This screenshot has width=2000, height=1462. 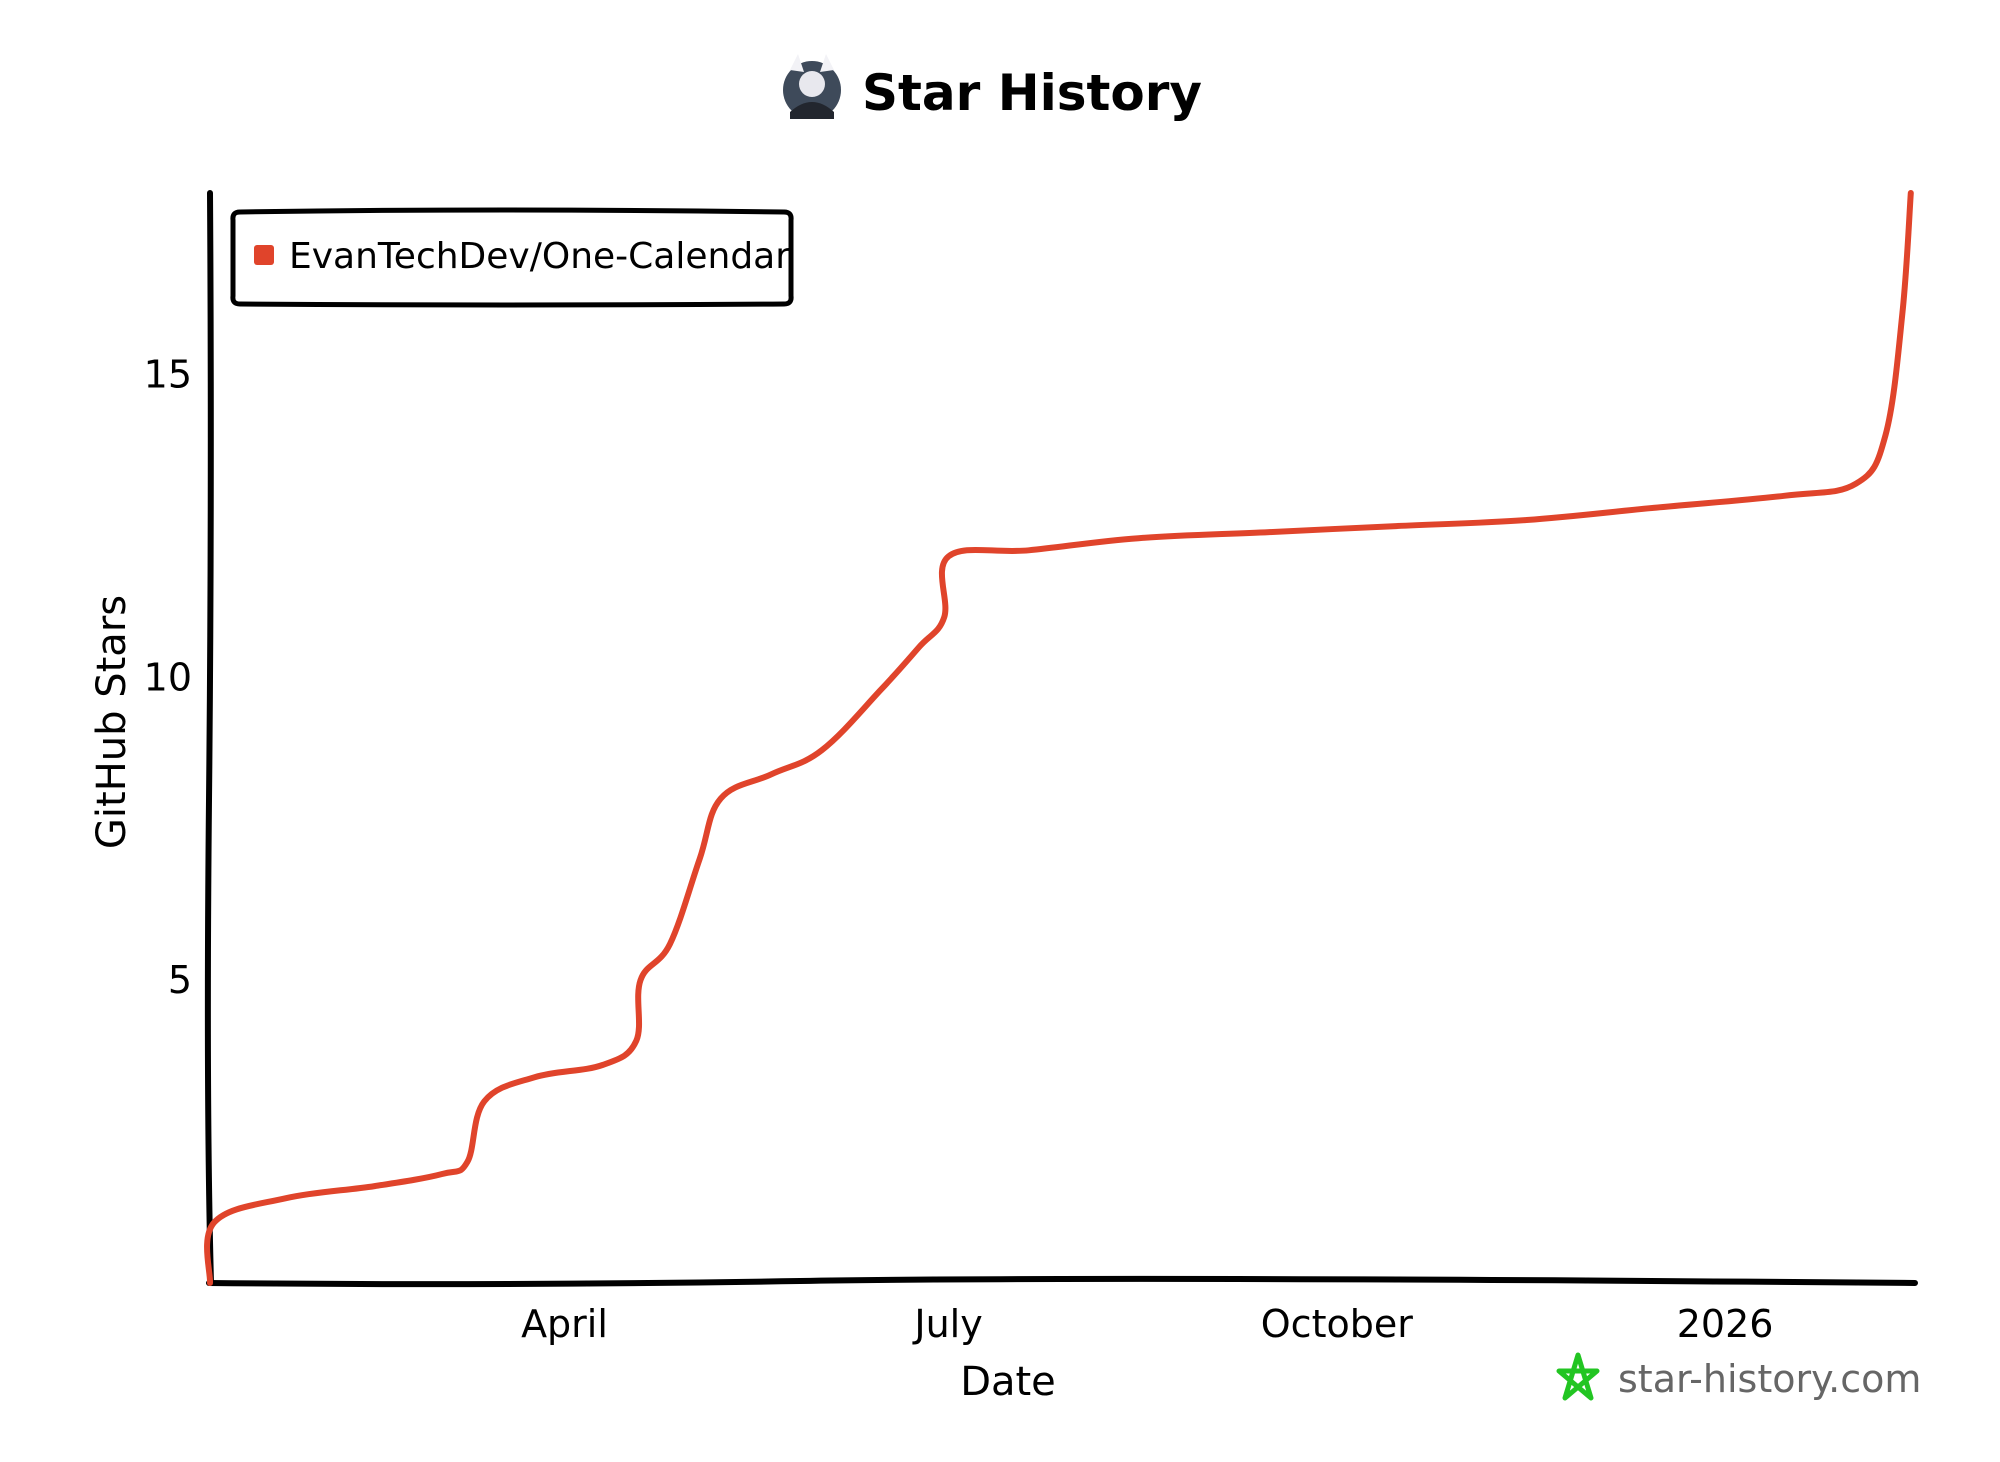 I want to click on y-axis-label: GitHub Stars, so click(x=112, y=722).